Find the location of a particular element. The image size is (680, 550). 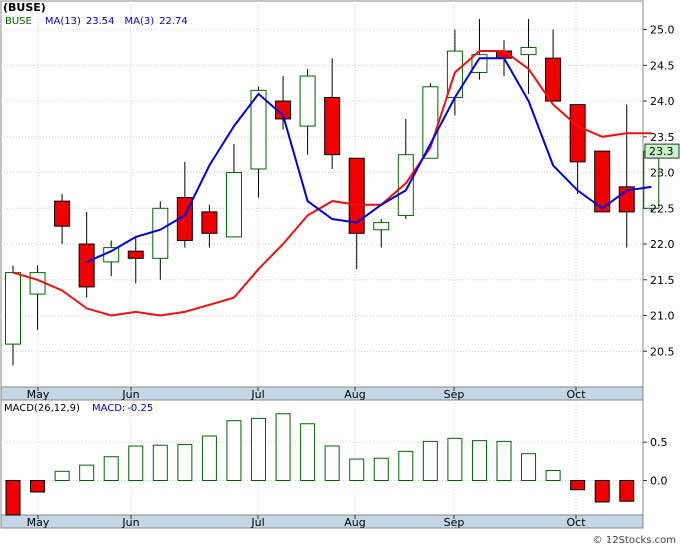

price-y-tick-label: 24.5 is located at coordinates (662, 65).